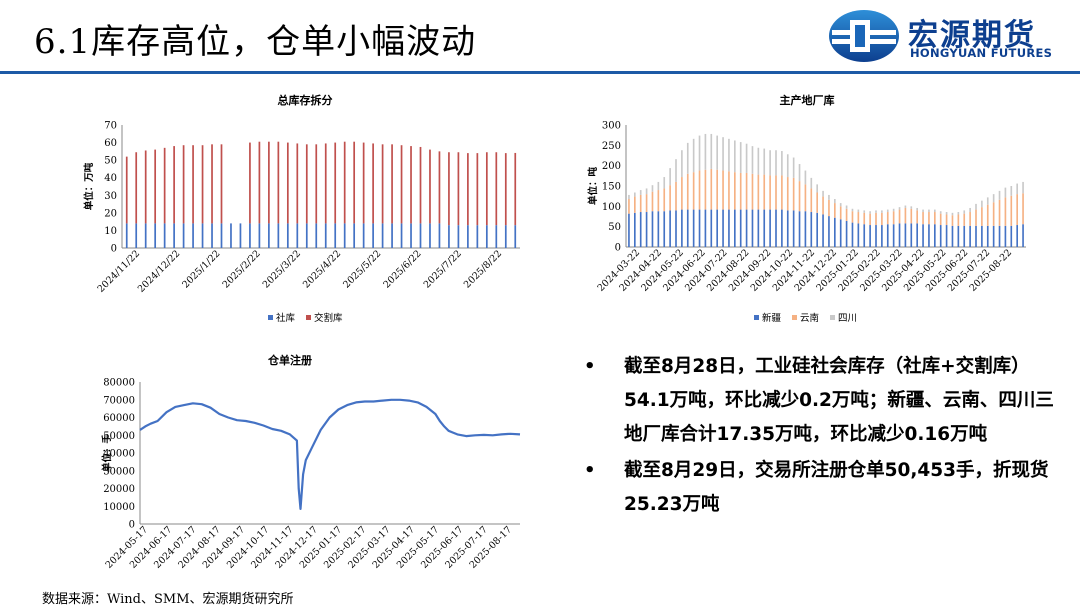 The image size is (1080, 609). I want to click on legend-label: 新疆, so click(772, 318).